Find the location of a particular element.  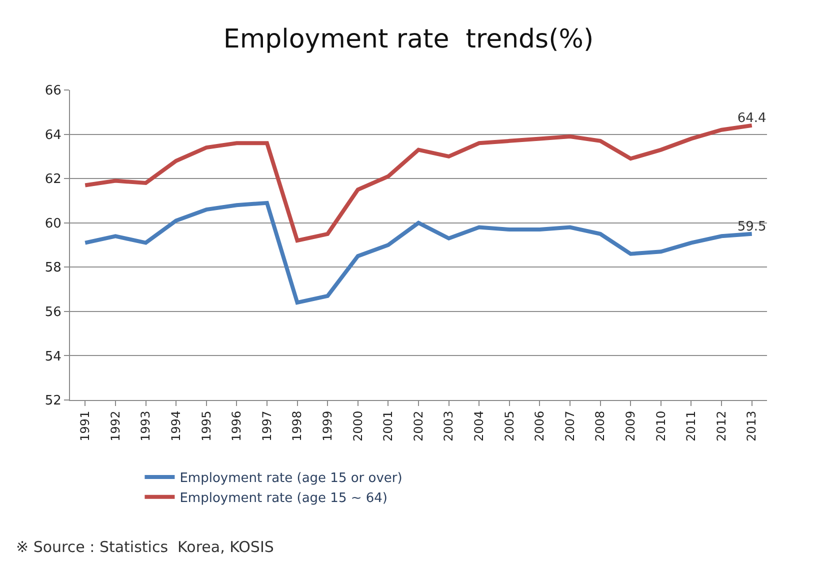

x-tick-label: 2010 is located at coordinates (661, 426).